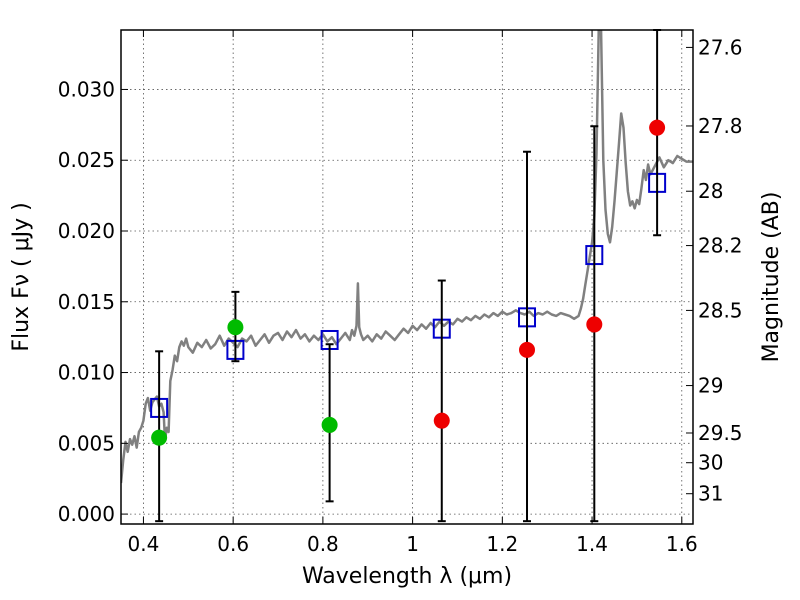  I want to click on y-tick-label: 0.015, so click(86, 302).